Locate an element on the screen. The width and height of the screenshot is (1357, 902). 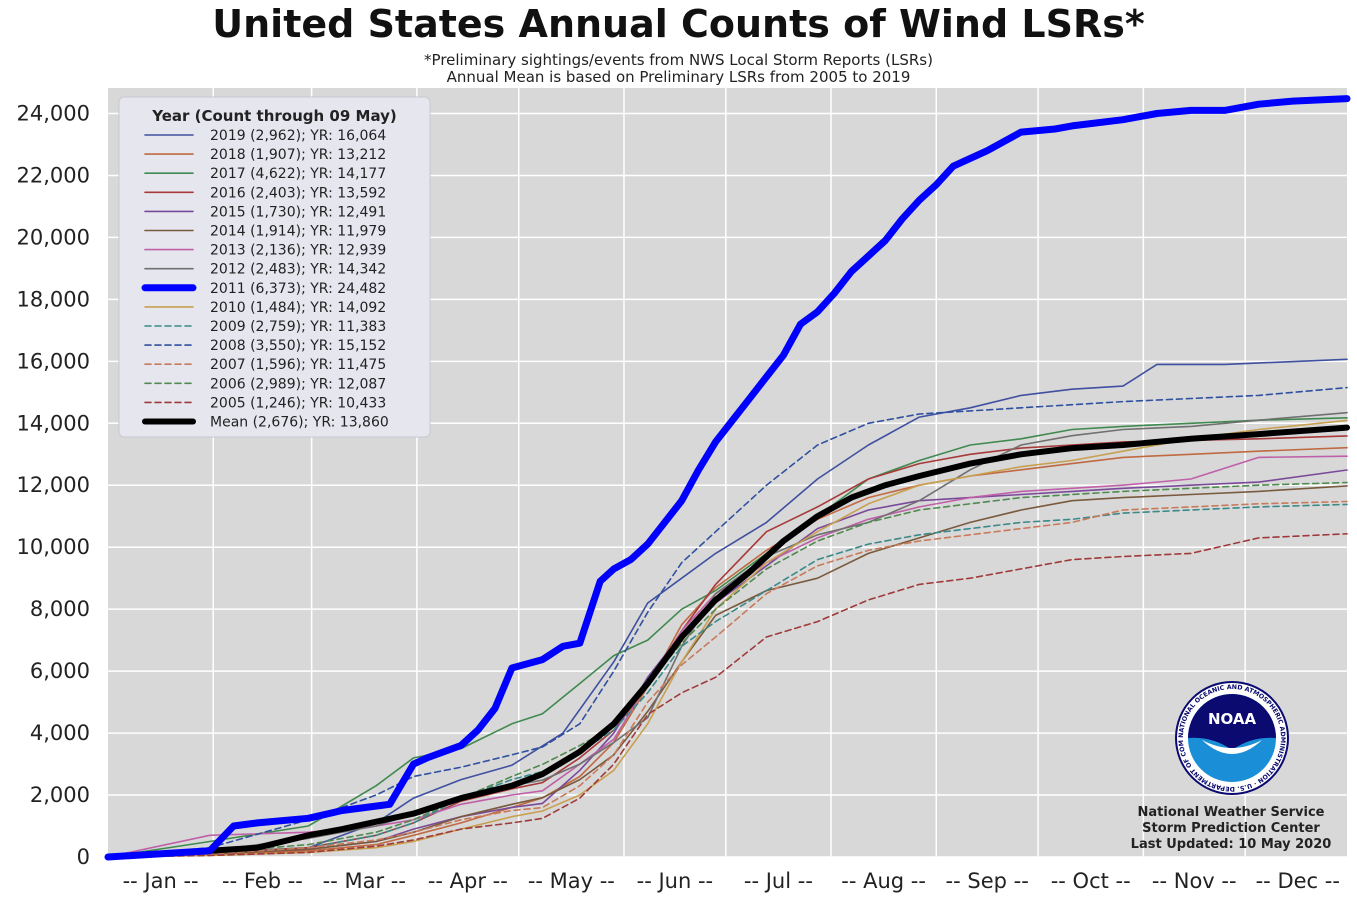
legend-entry: 2008 (3,550); YR: 15,152 is located at coordinates (298, 346).